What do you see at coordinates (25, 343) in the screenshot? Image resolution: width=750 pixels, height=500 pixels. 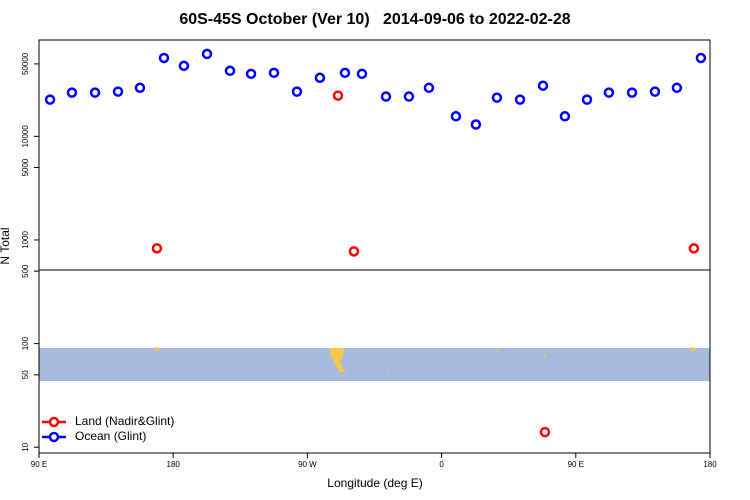 I see `y-tick-label: 100` at bounding box center [25, 343].